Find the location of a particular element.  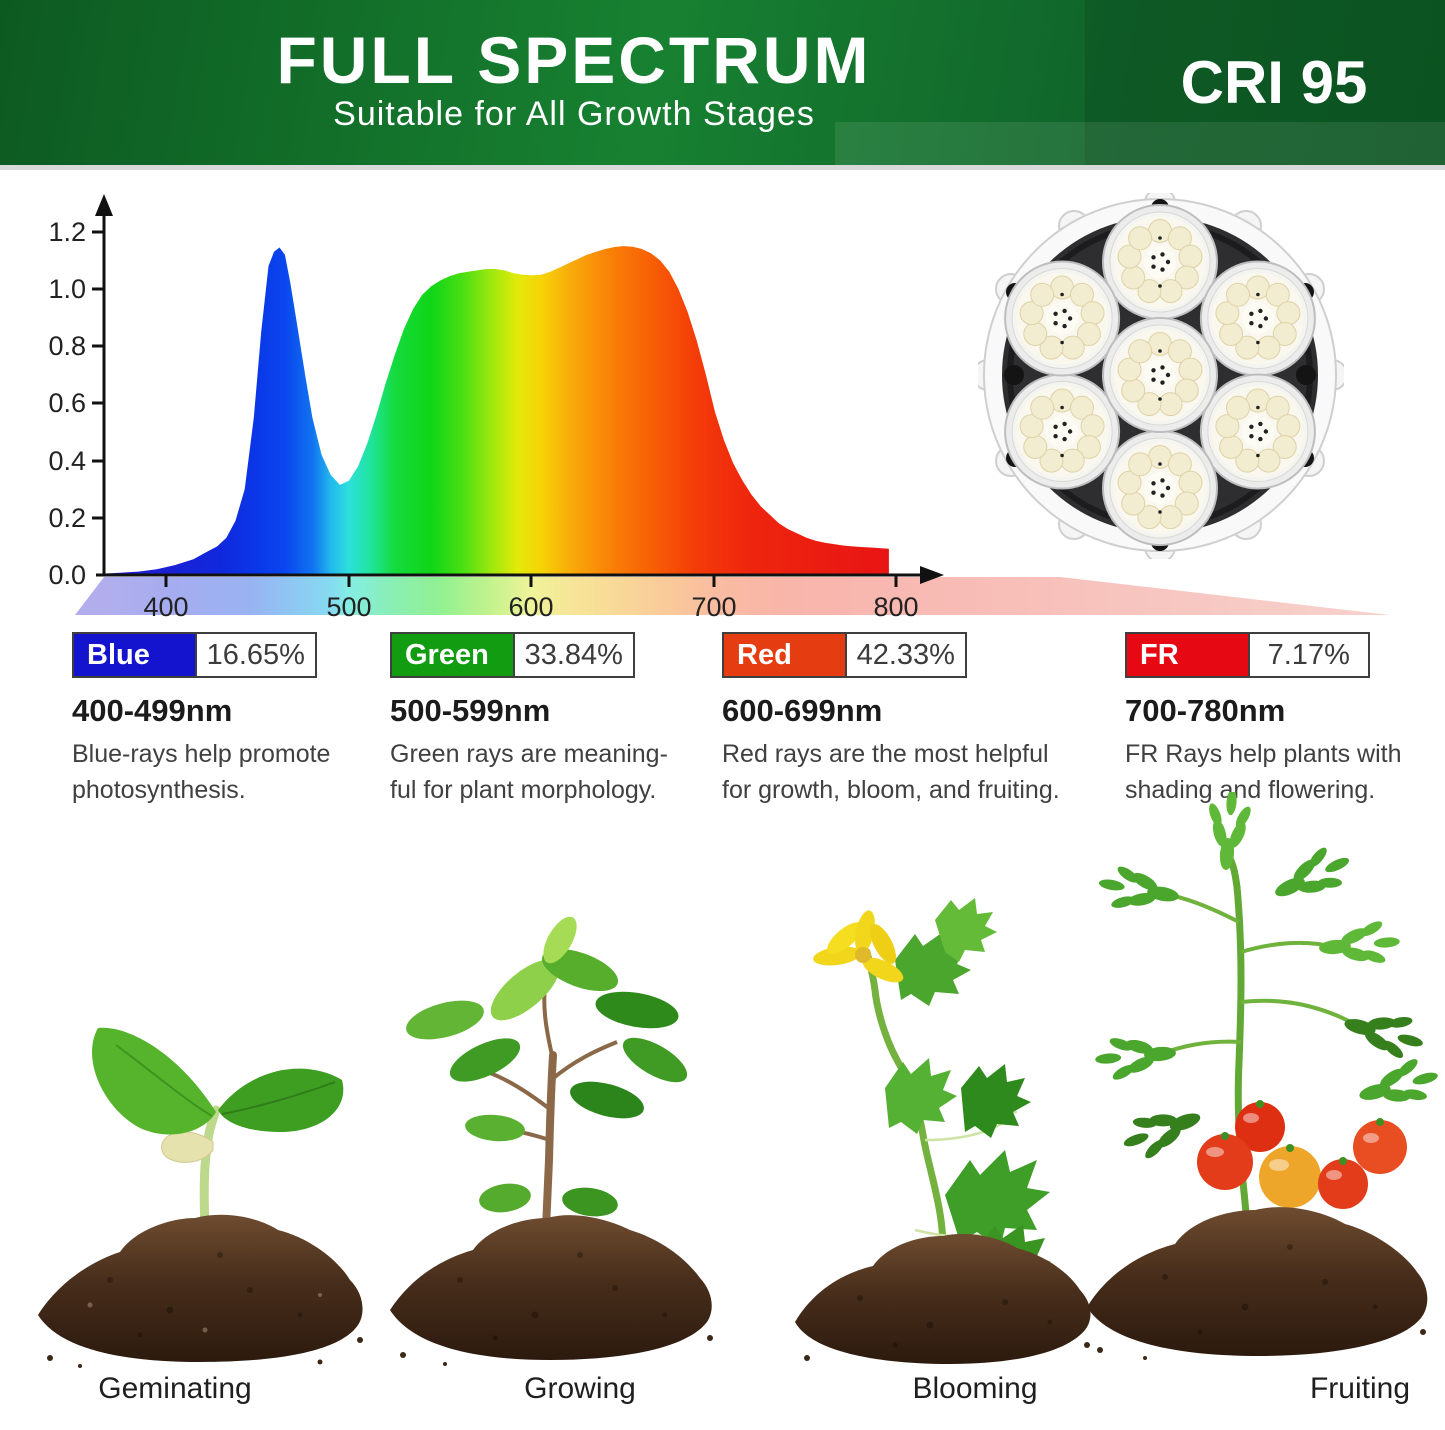

x-tick-label: 400 is located at coordinates (165, 607).